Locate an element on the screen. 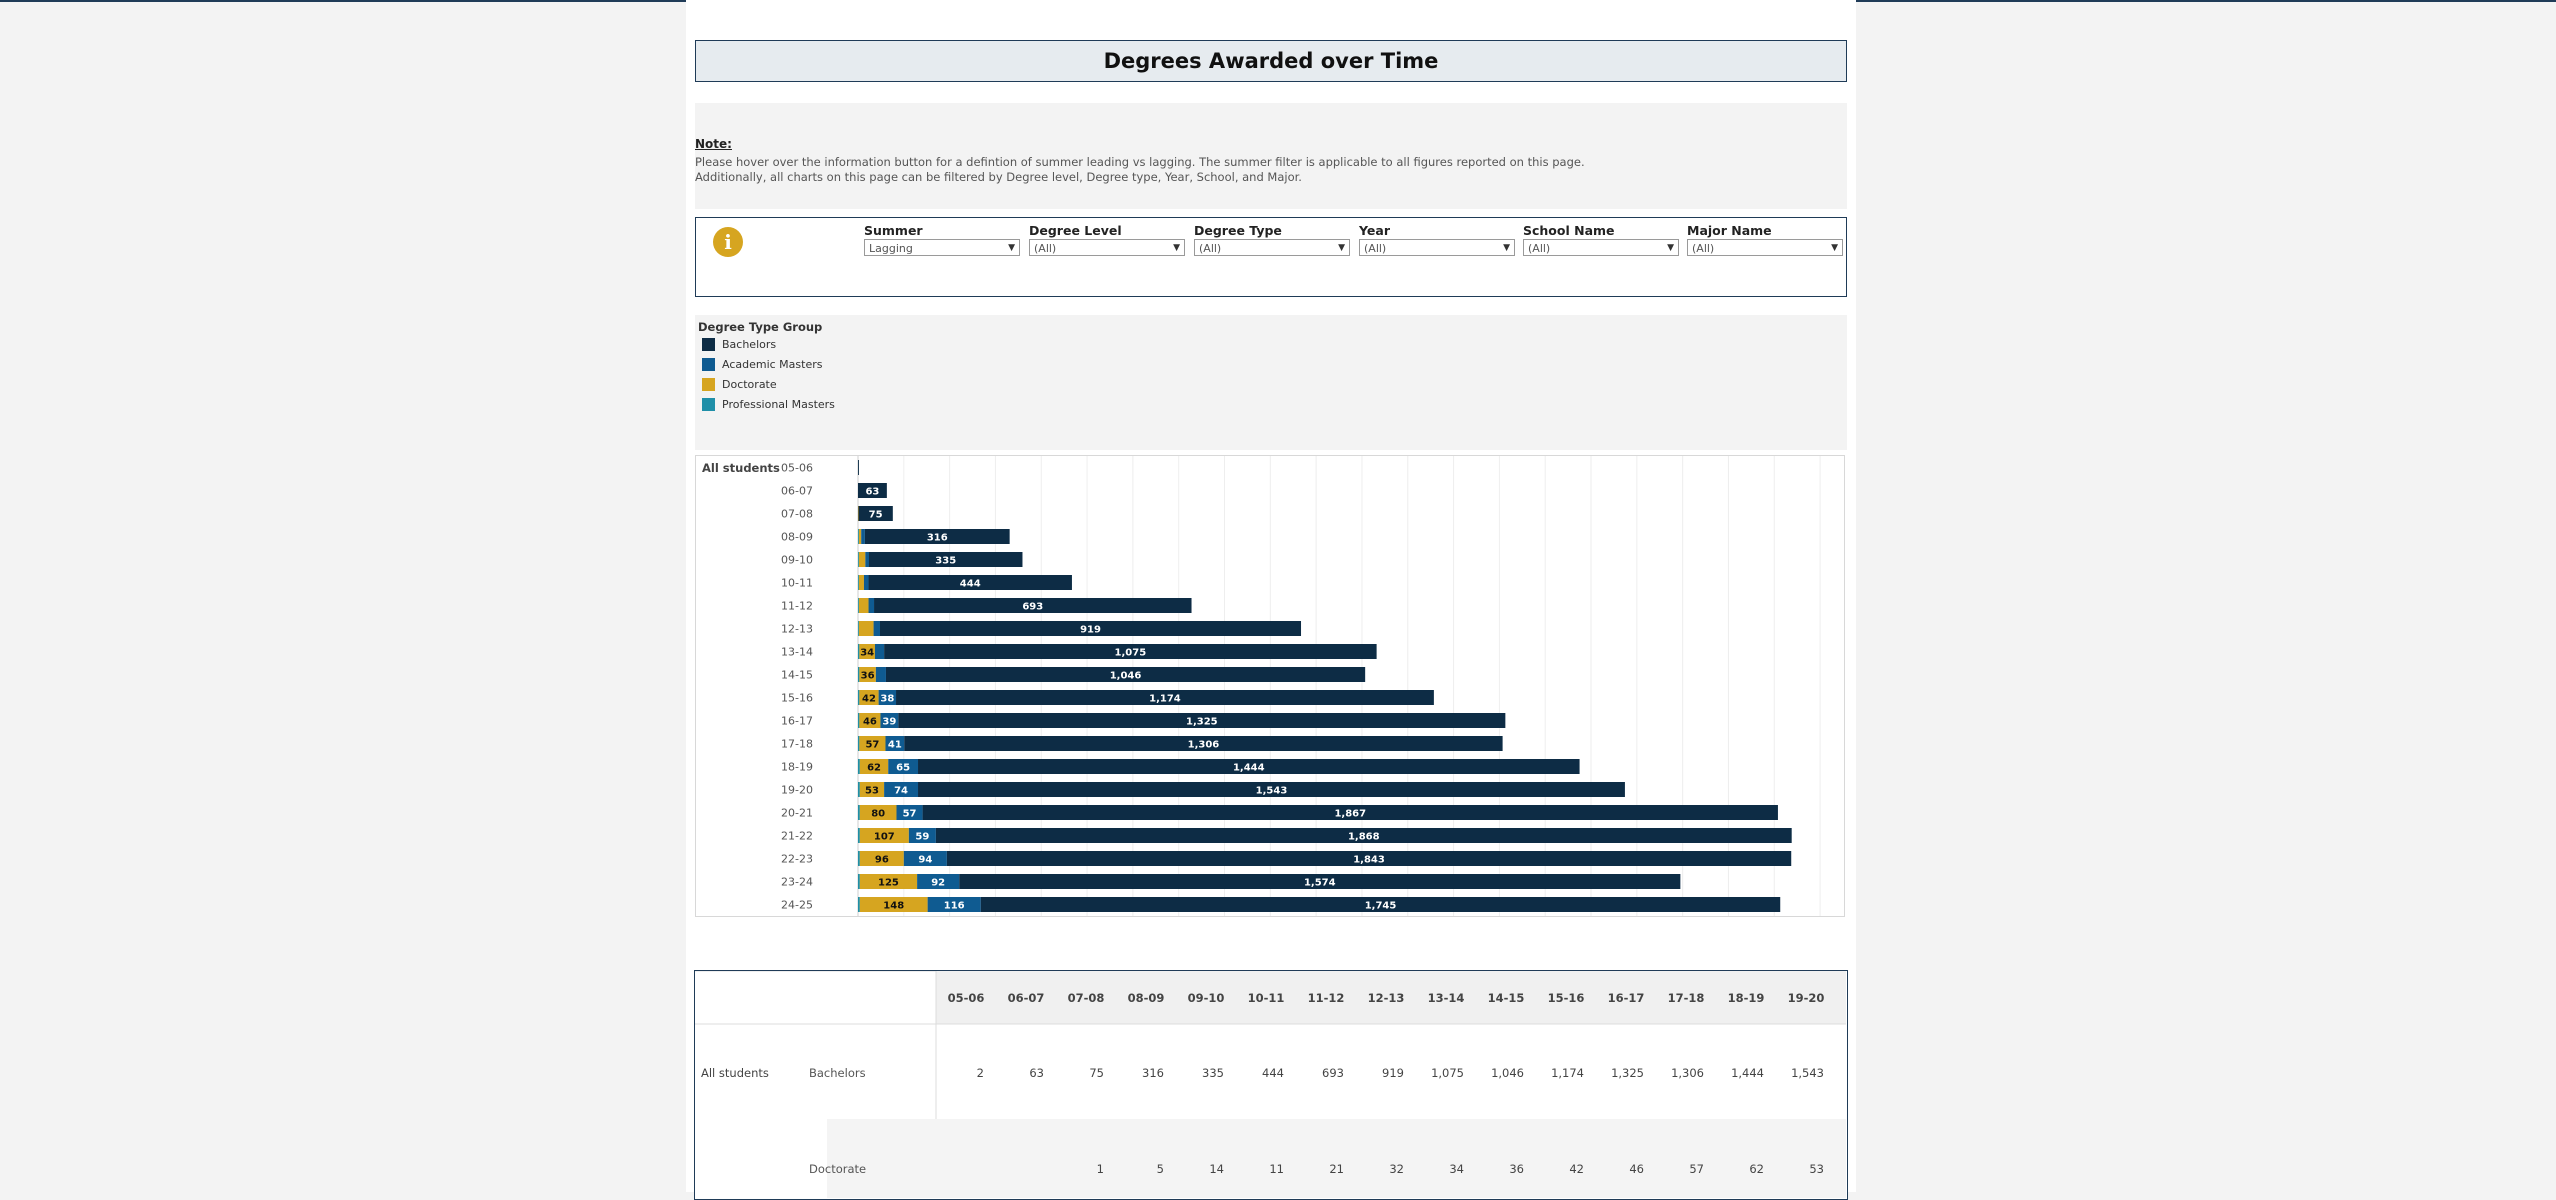 This screenshot has height=1200, width=2556. table-column-header: 18-19 is located at coordinates (1746, 998).